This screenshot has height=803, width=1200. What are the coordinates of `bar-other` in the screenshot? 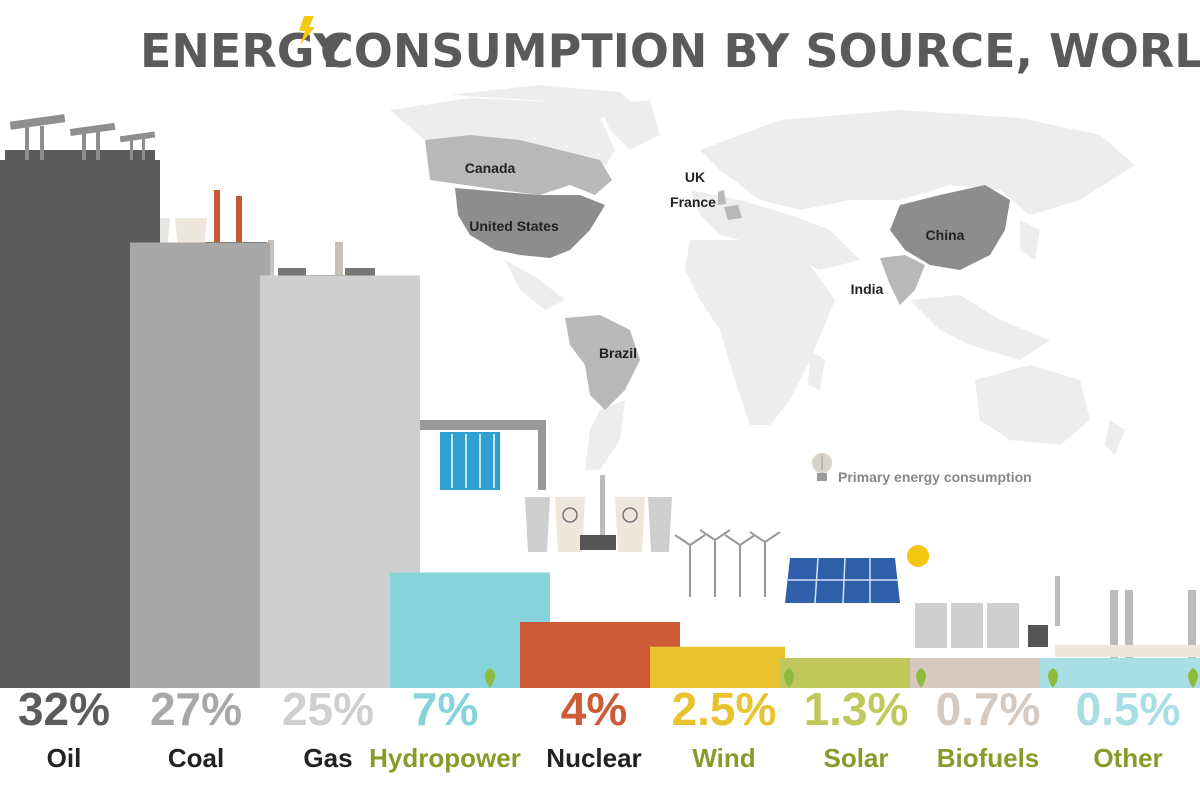 It's located at (1120, 673).